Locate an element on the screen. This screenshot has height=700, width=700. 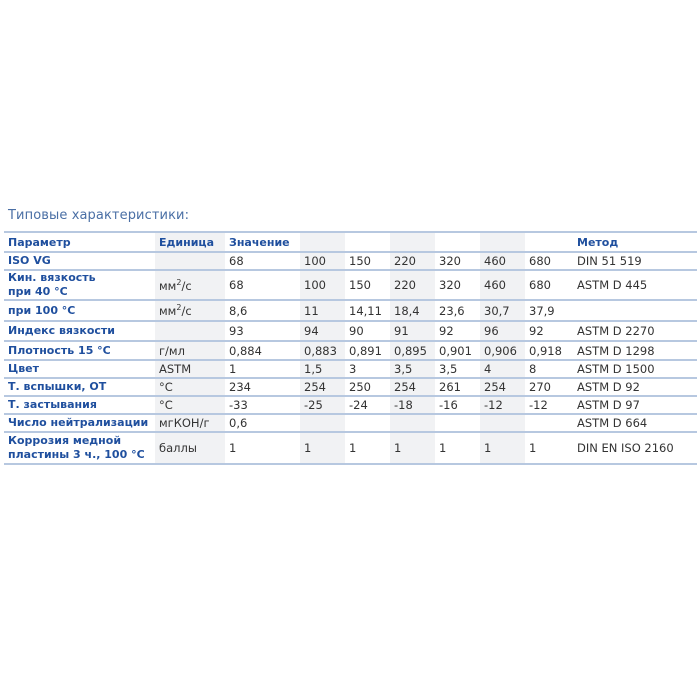
method-cell: DIN 51 519 is located at coordinates (635, 261).